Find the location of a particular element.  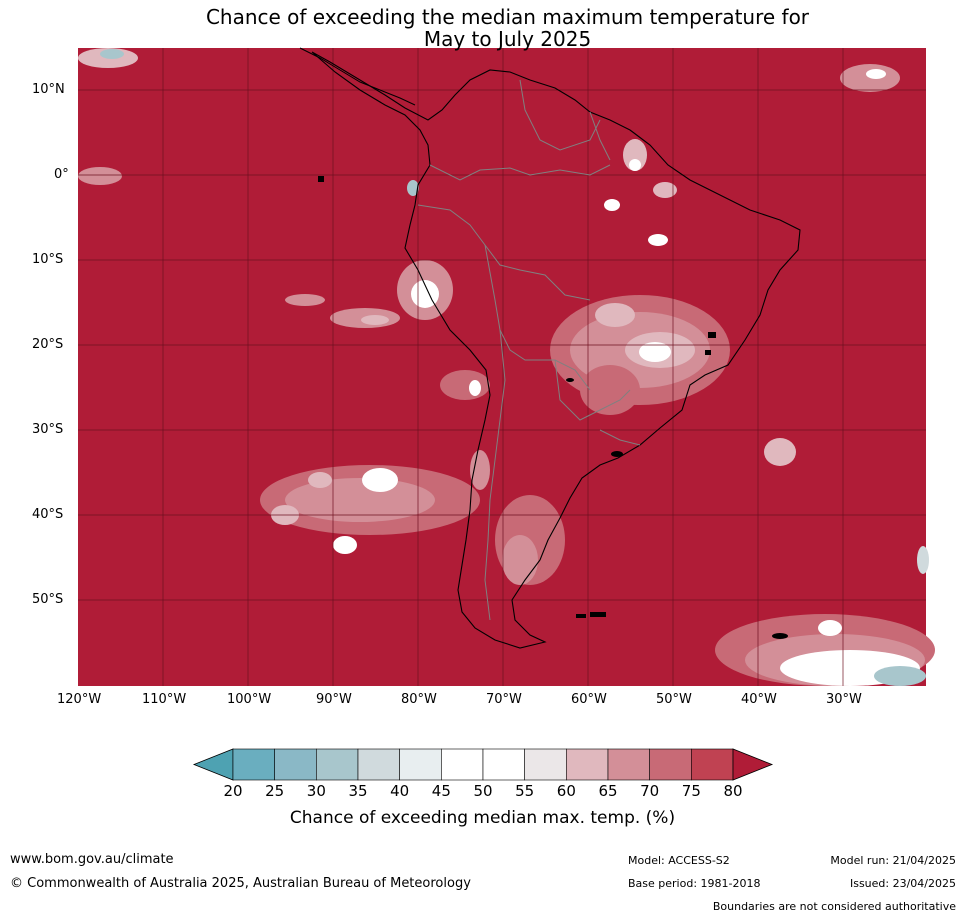

colorbar-tick-label: 55 is located at coordinates (525, 791).